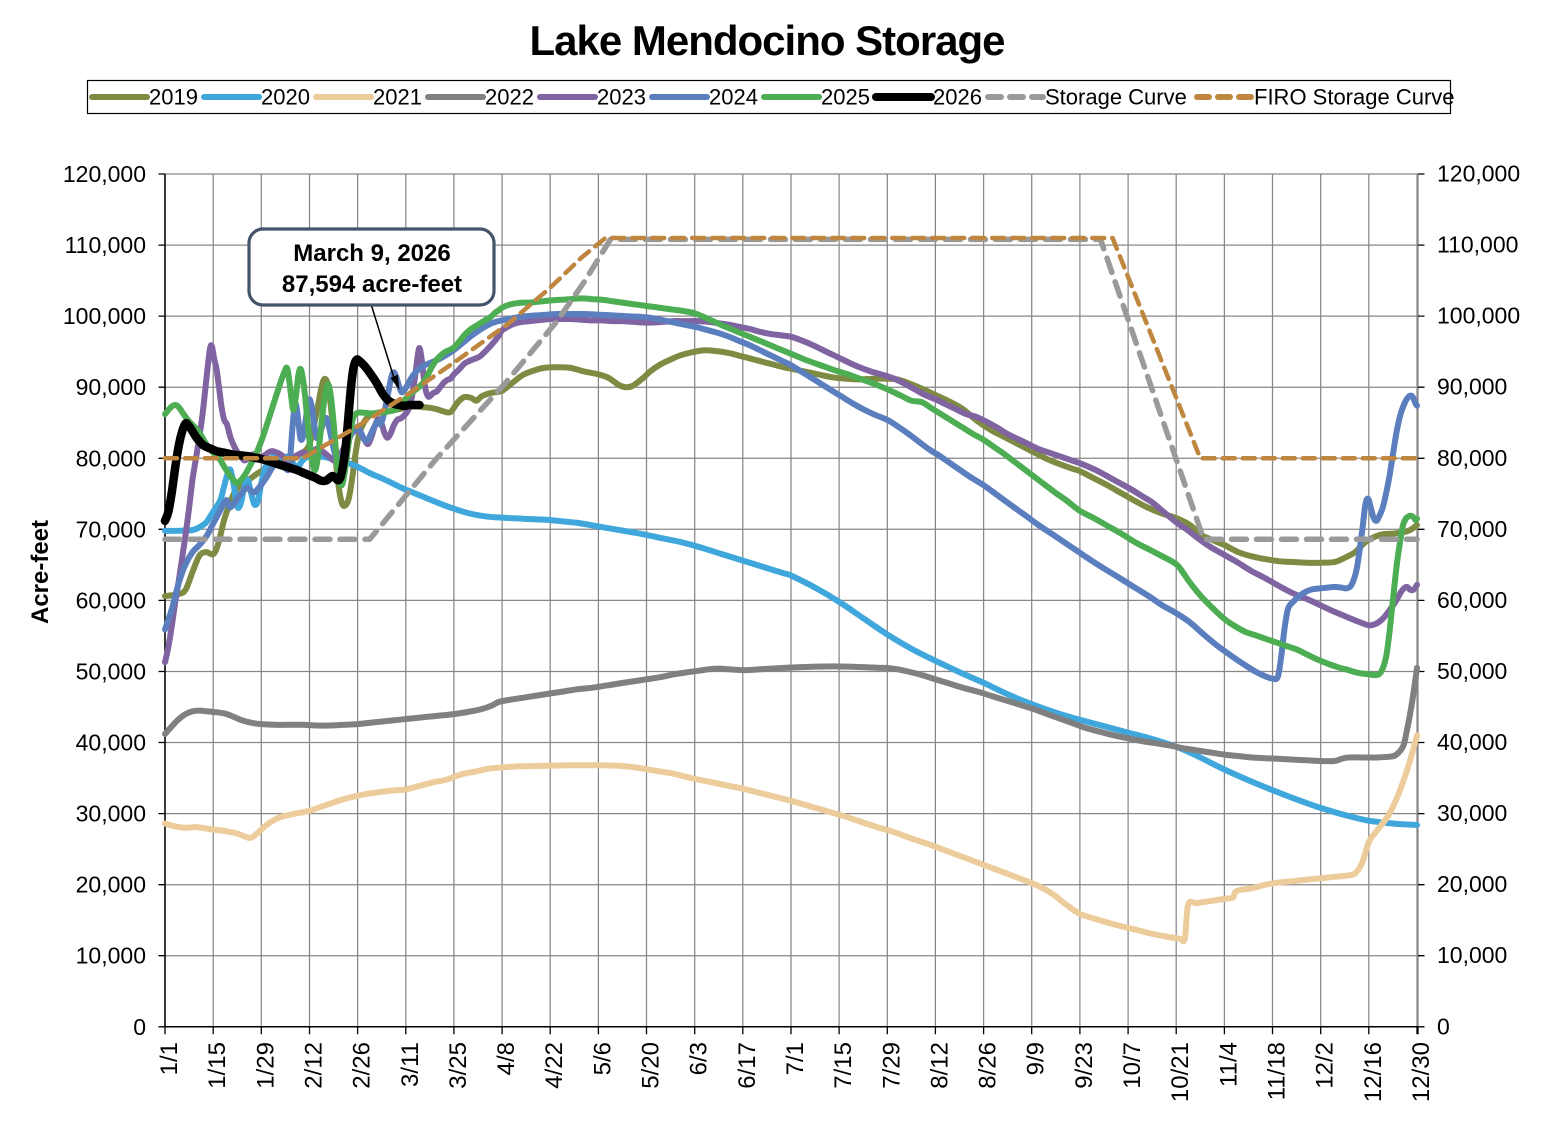 The width and height of the screenshot is (1556, 1122). What do you see at coordinates (843, 1065) in the screenshot?
I see `svg-text: 7/15` at bounding box center [843, 1065].